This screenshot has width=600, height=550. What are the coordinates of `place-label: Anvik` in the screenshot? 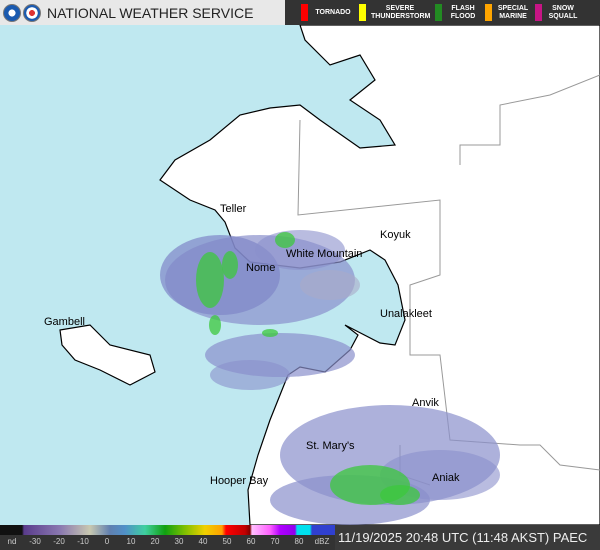 It's located at (425, 403).